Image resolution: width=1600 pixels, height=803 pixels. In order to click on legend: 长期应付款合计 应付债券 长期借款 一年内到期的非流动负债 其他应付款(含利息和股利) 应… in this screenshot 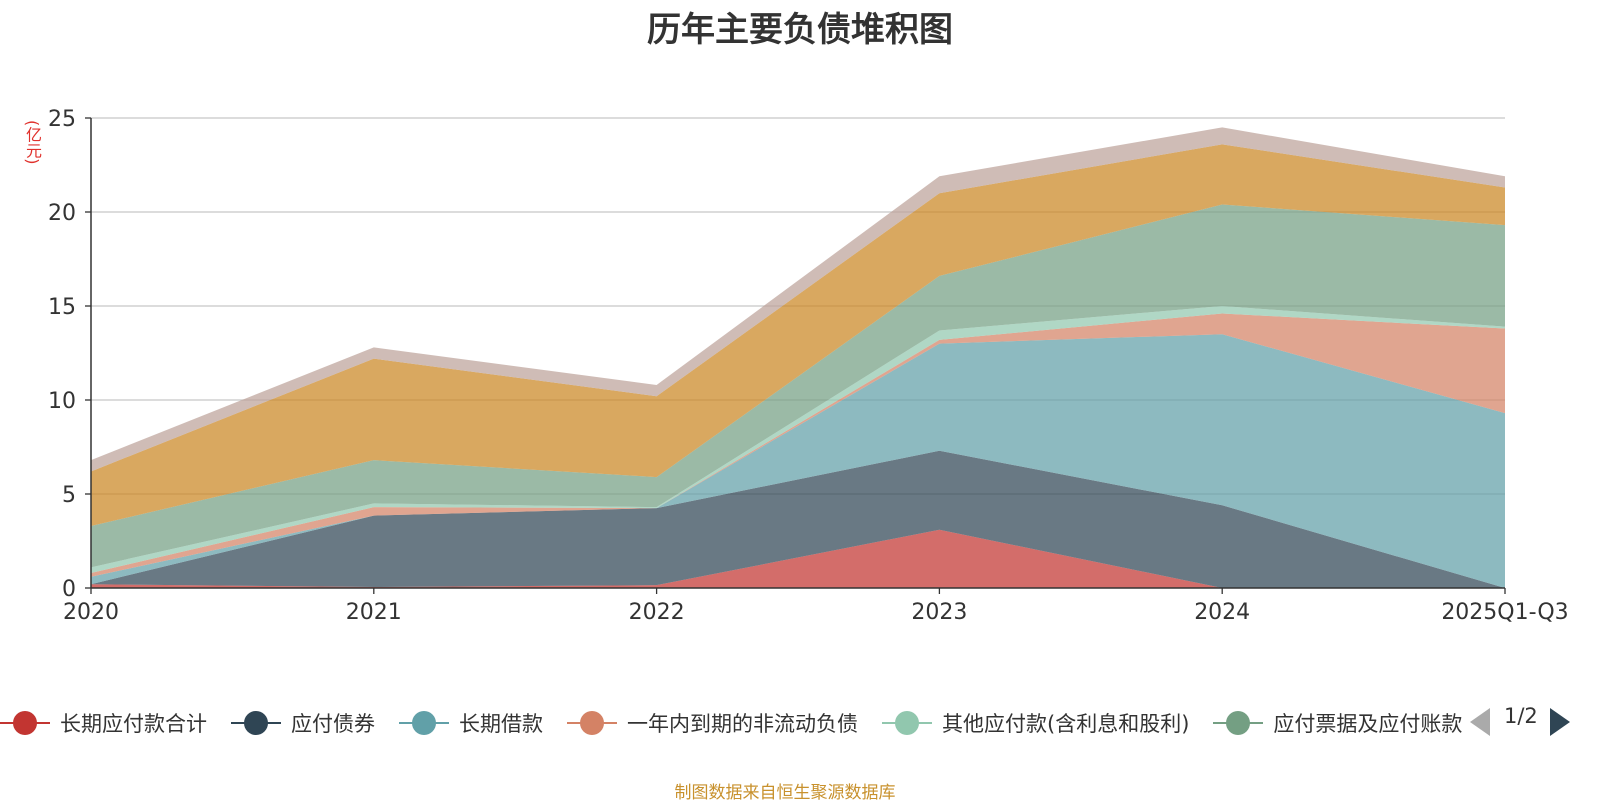, I will do `click(735, 725)`.